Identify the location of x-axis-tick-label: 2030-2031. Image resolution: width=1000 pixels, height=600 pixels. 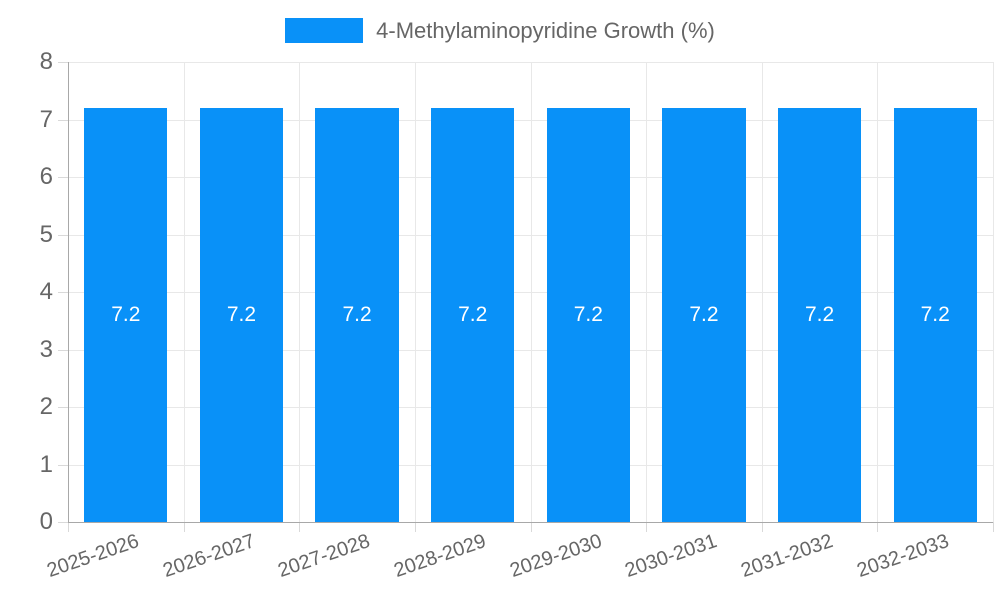
(671, 556).